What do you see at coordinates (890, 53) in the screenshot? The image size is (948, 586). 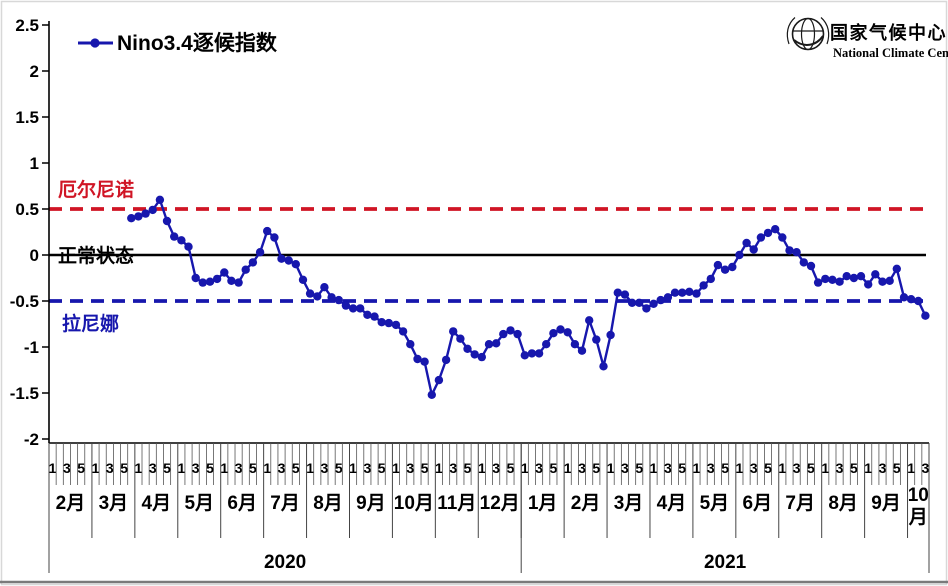 I see `ncc-name-en: National Climate Center` at bounding box center [890, 53].